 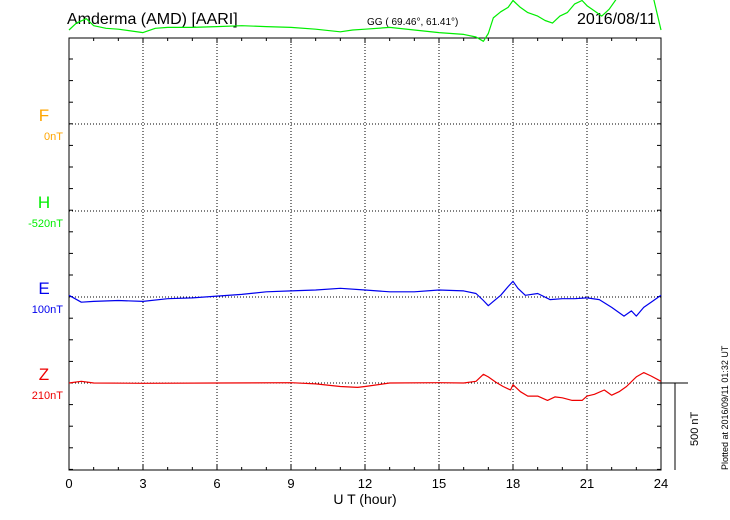 I want to click on x-tick-label: 24, so click(x=661, y=483).